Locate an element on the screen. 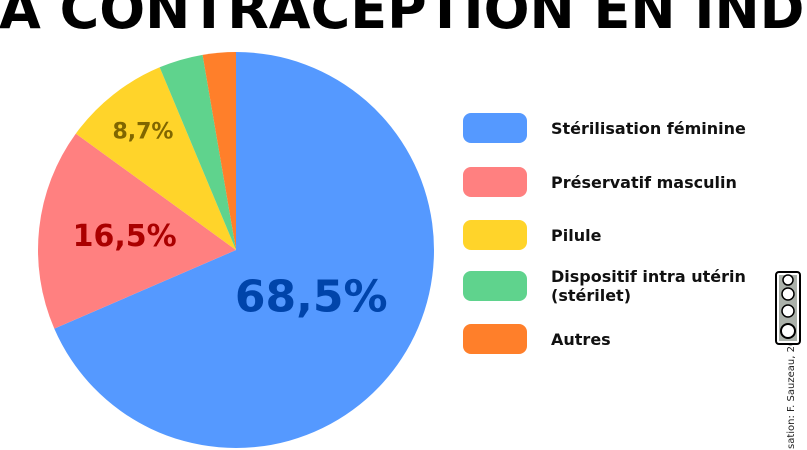 This screenshot has height=450, width=807. credit-text: sation: F. Sauzeau, 2023 is located at coordinates (791, 388).